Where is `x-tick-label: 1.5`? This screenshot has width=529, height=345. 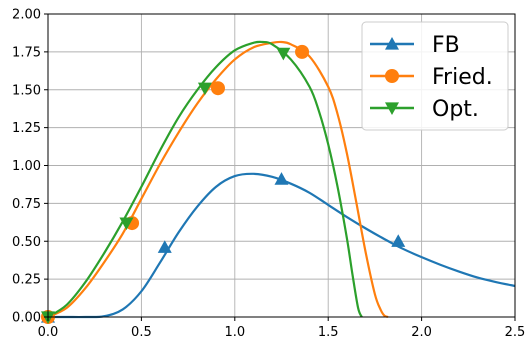
x-tick-label: 1.5 is located at coordinates (328, 332).